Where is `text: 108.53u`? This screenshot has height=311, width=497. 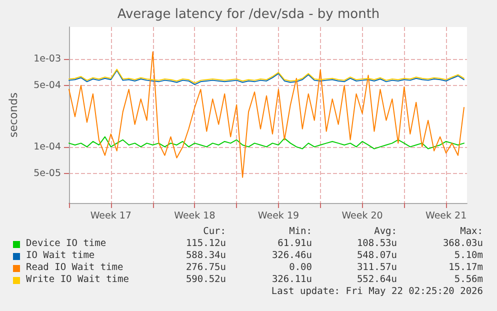 text: 108.53u is located at coordinates (376, 244).